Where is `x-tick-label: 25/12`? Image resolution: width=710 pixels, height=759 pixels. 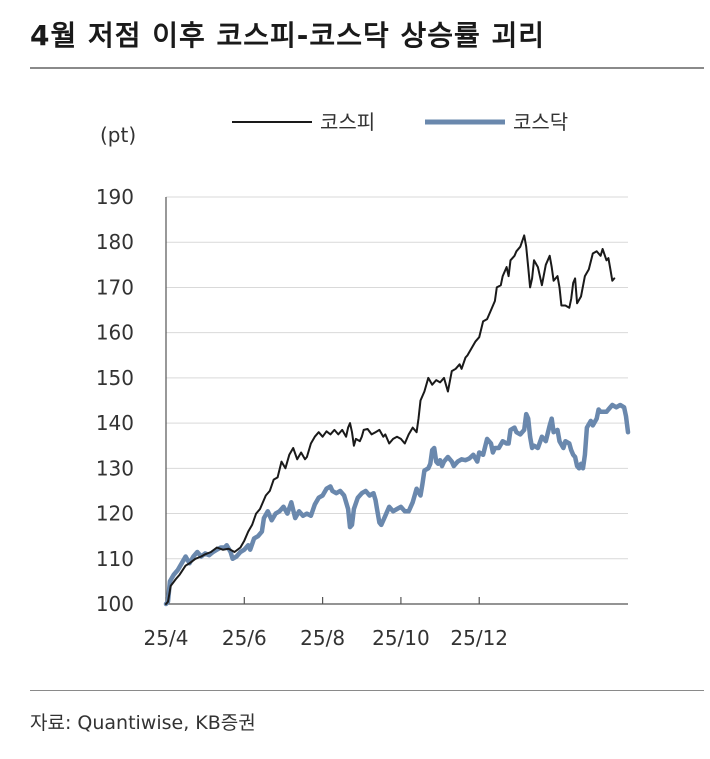 x-tick-label: 25/12 is located at coordinates (479, 638).